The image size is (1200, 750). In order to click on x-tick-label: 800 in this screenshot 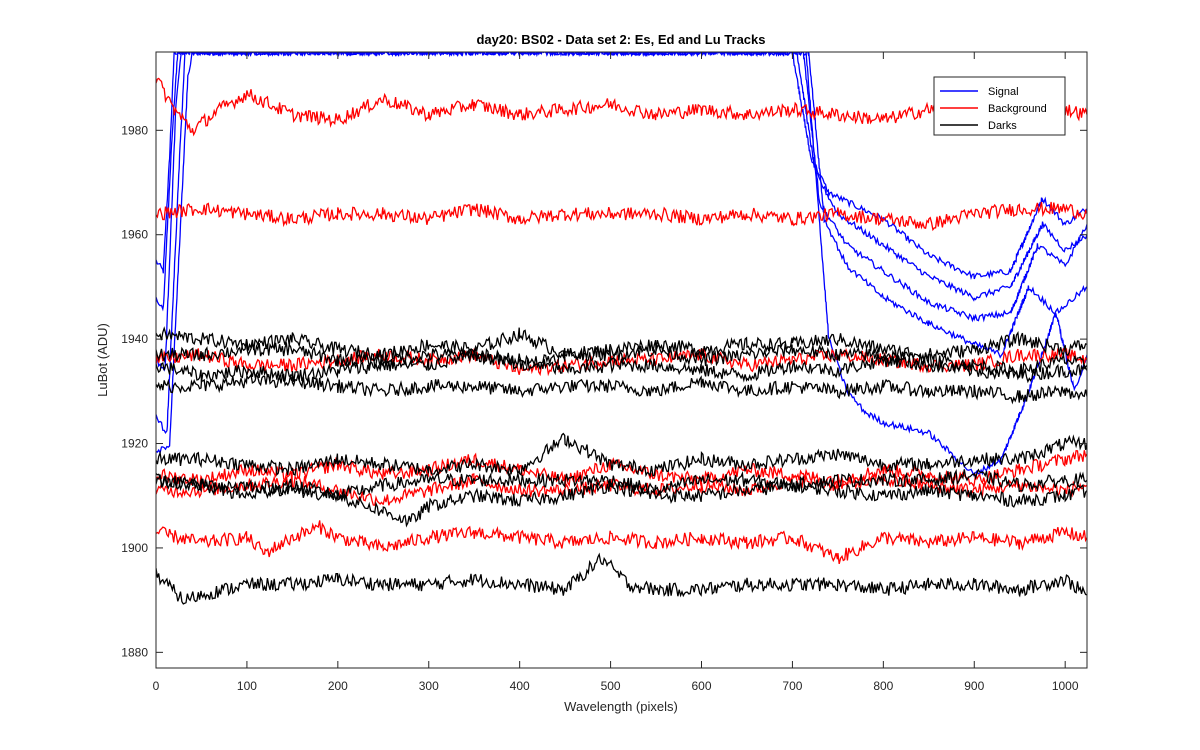, I will do `click(883, 686)`.